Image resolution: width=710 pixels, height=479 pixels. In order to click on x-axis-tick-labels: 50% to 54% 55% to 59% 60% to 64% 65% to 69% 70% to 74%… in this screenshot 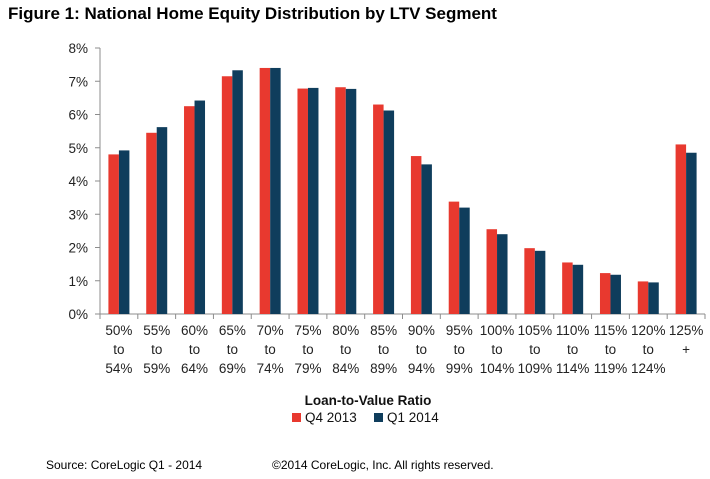, I will do `click(404, 349)`.